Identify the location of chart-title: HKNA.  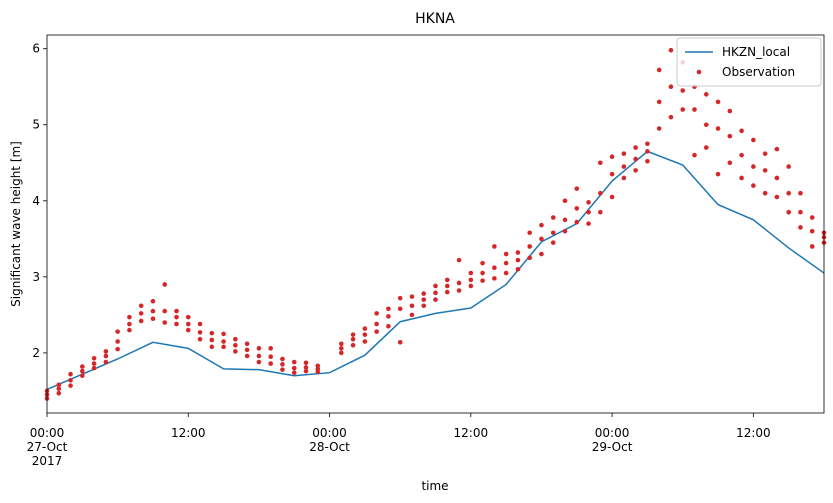
(435, 19).